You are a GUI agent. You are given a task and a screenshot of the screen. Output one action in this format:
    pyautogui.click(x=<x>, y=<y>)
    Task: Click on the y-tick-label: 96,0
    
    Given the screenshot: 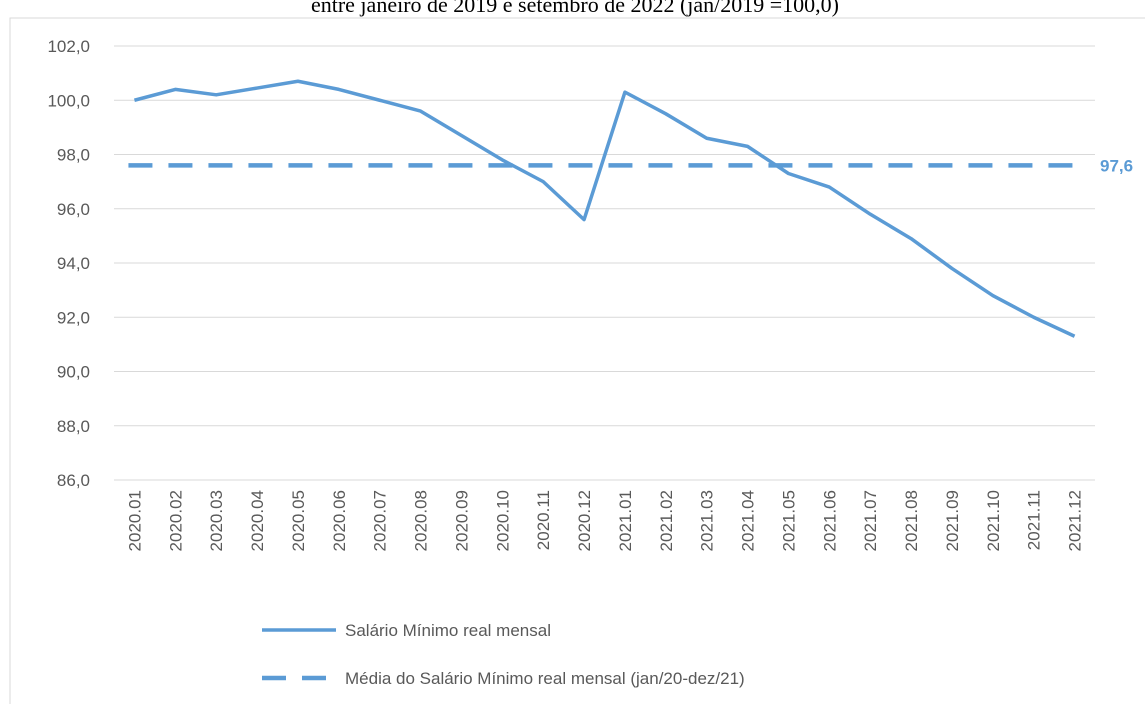 What is the action you would take?
    pyautogui.click(x=73, y=209)
    